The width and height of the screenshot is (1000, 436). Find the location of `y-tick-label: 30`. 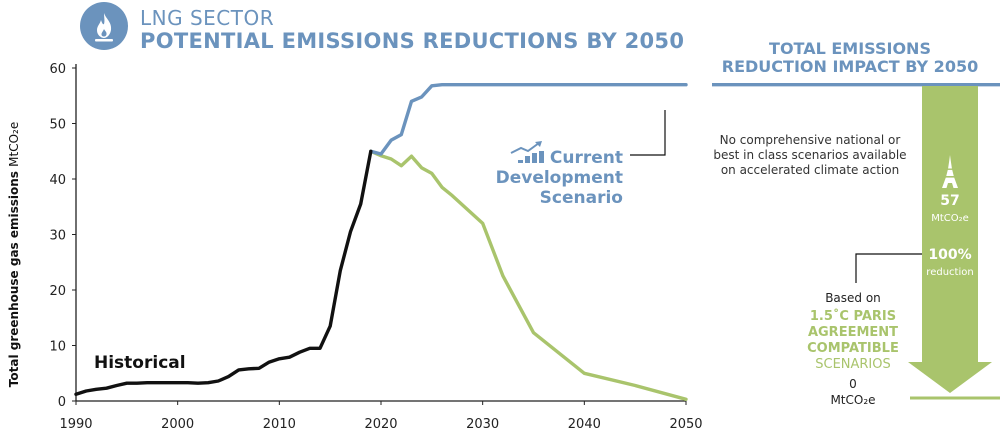

y-tick-label: 30 is located at coordinates (57, 236).